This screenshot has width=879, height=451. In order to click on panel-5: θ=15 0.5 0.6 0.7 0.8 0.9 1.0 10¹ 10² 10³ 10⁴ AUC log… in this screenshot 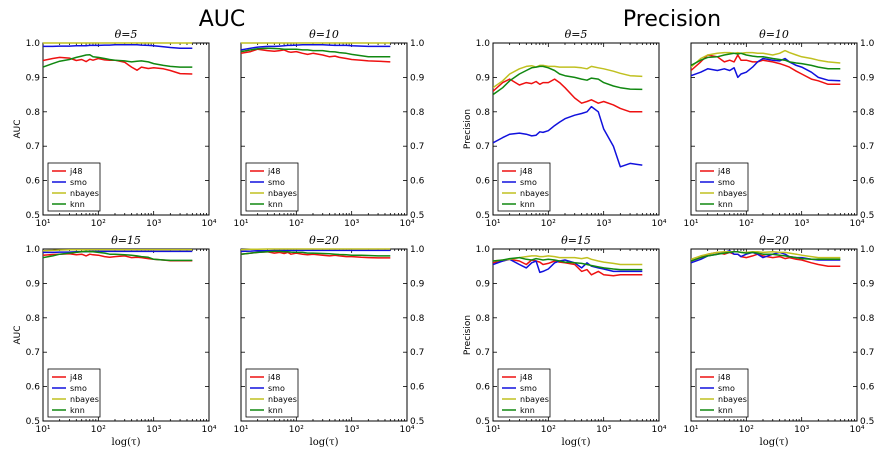, I will do `click(115, 341)`.